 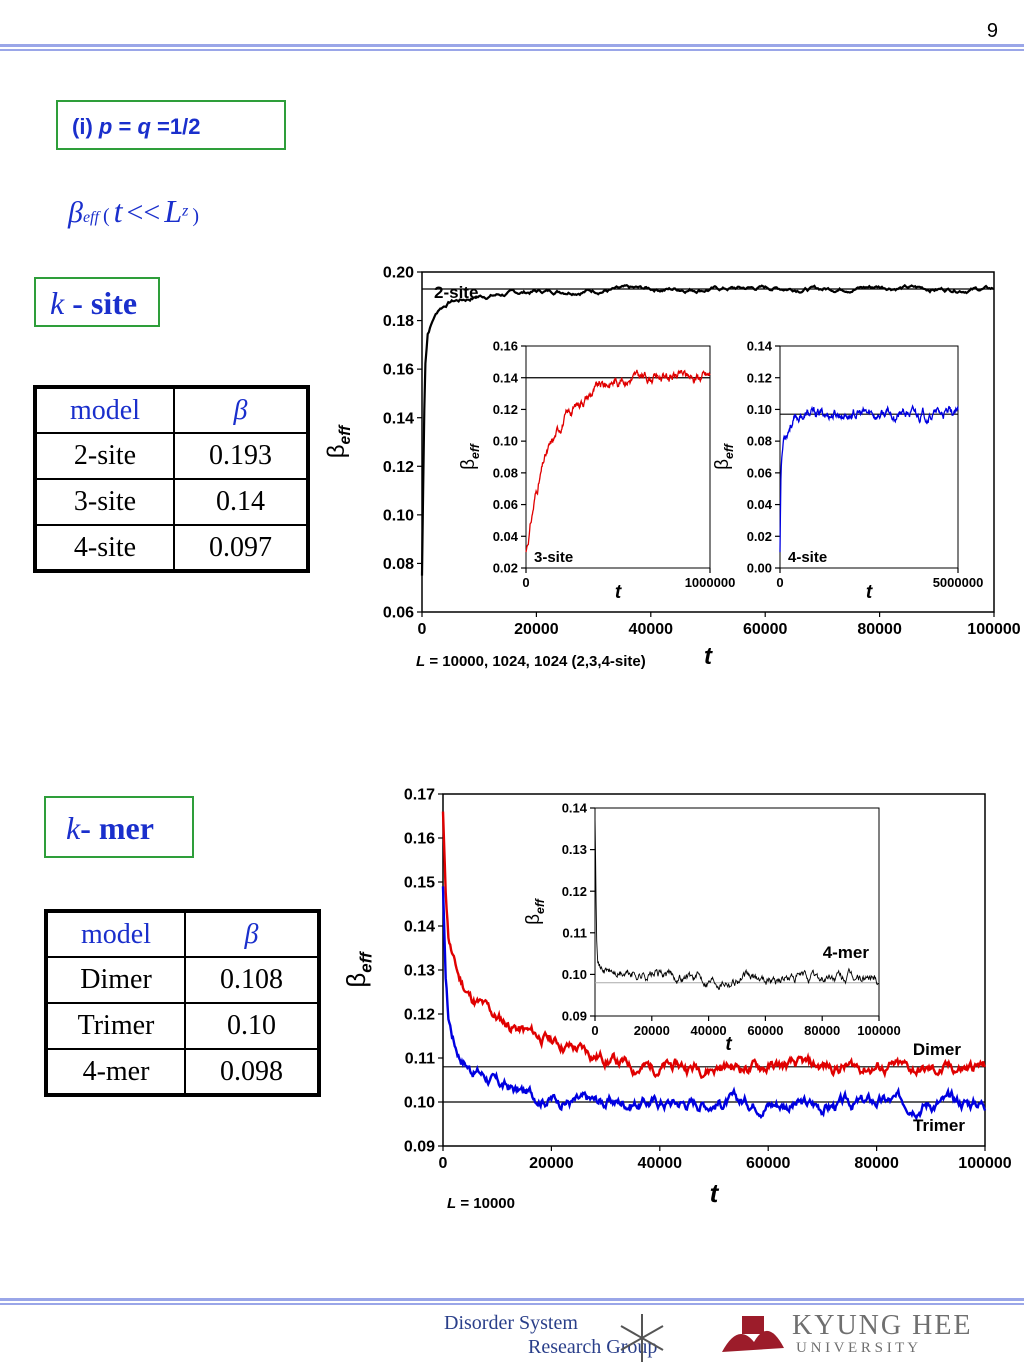 What do you see at coordinates (593, 1347) in the screenshot?
I see `dsrg-line2: Research Group` at bounding box center [593, 1347].